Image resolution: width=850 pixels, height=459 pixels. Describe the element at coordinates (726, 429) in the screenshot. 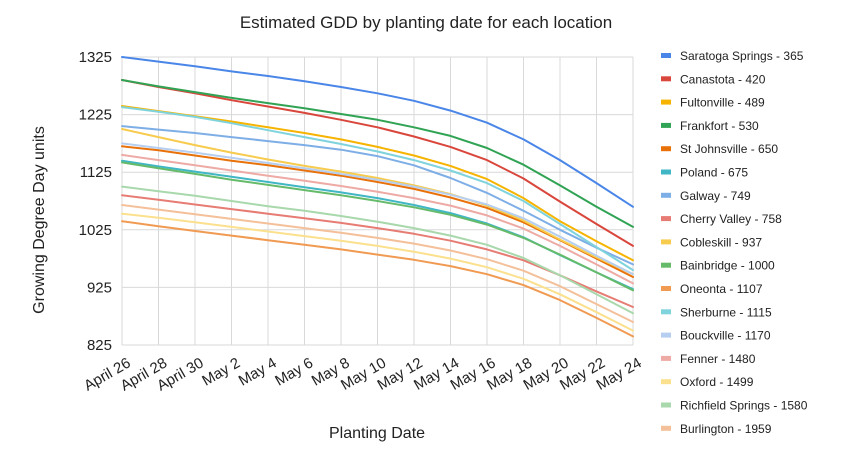

I see `legend-label: Burlington - 1959` at that location.